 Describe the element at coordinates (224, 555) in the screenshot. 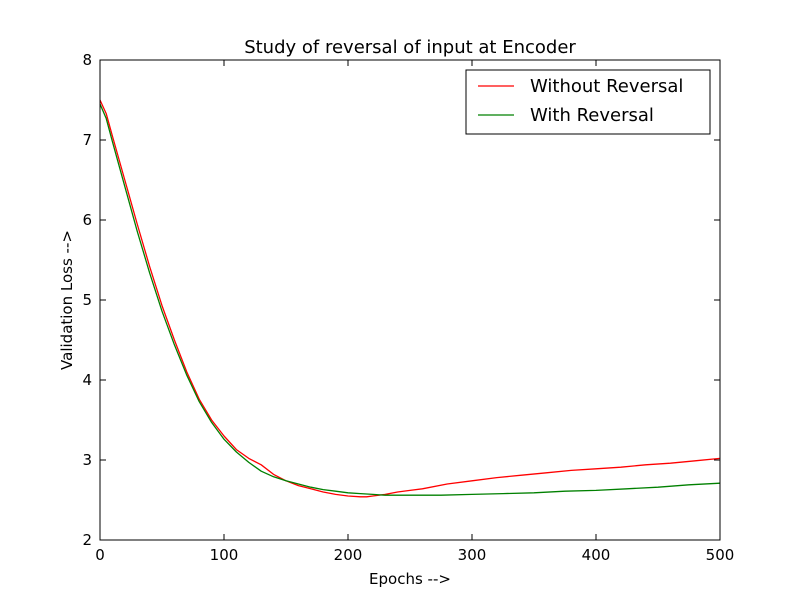

I see `x-tick-label: 100` at that location.